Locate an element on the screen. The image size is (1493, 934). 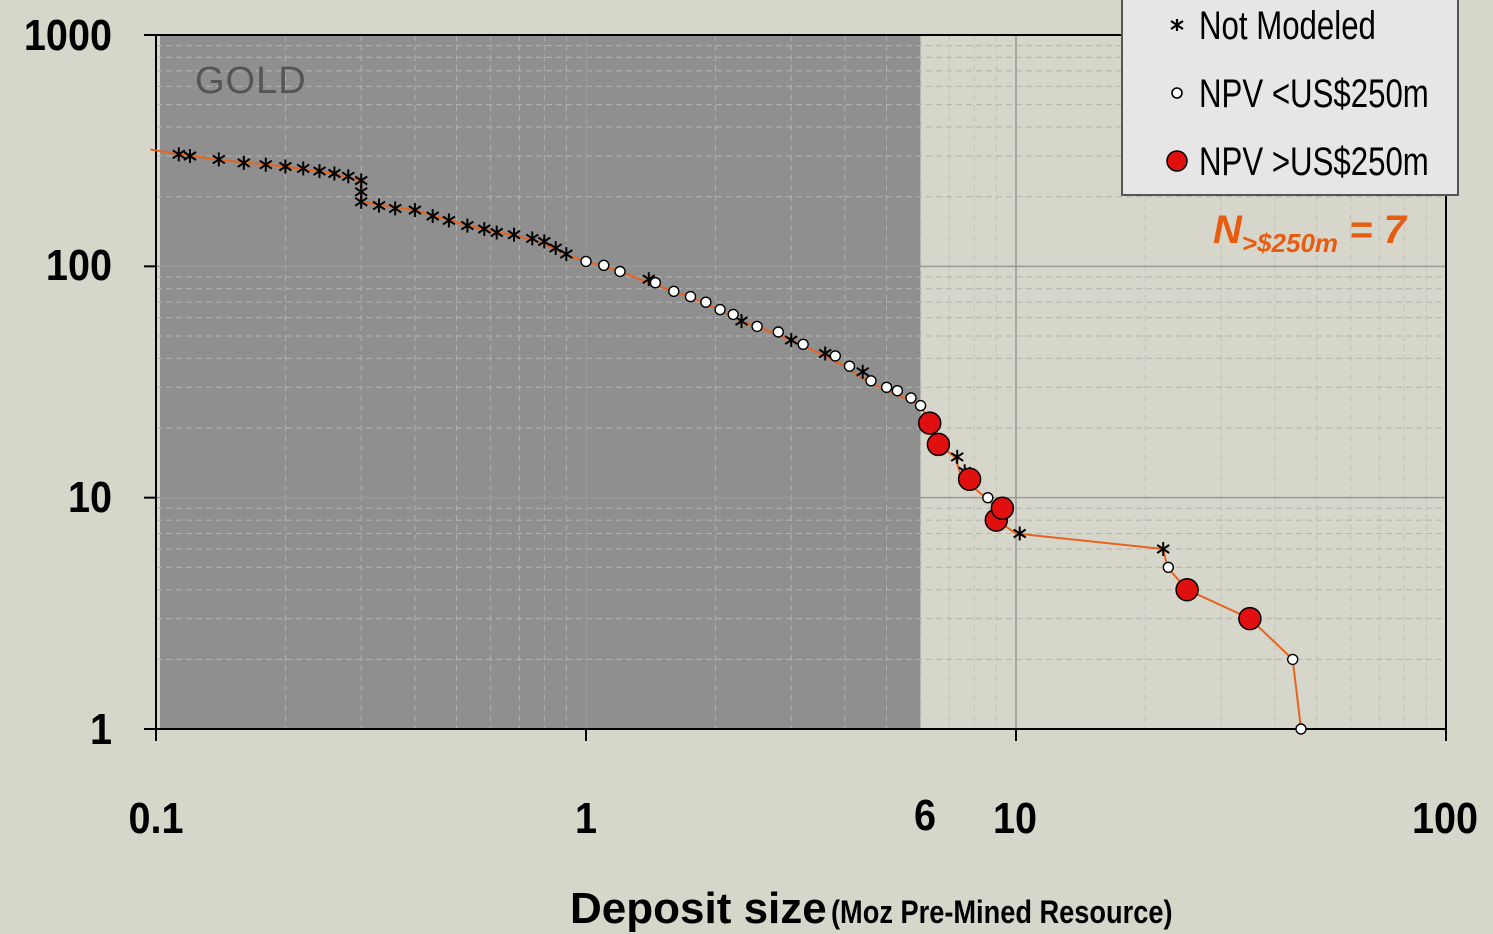
x-axis-label: Deposit size (Moz Pre-Mined Resource) is located at coordinates (901, 909).